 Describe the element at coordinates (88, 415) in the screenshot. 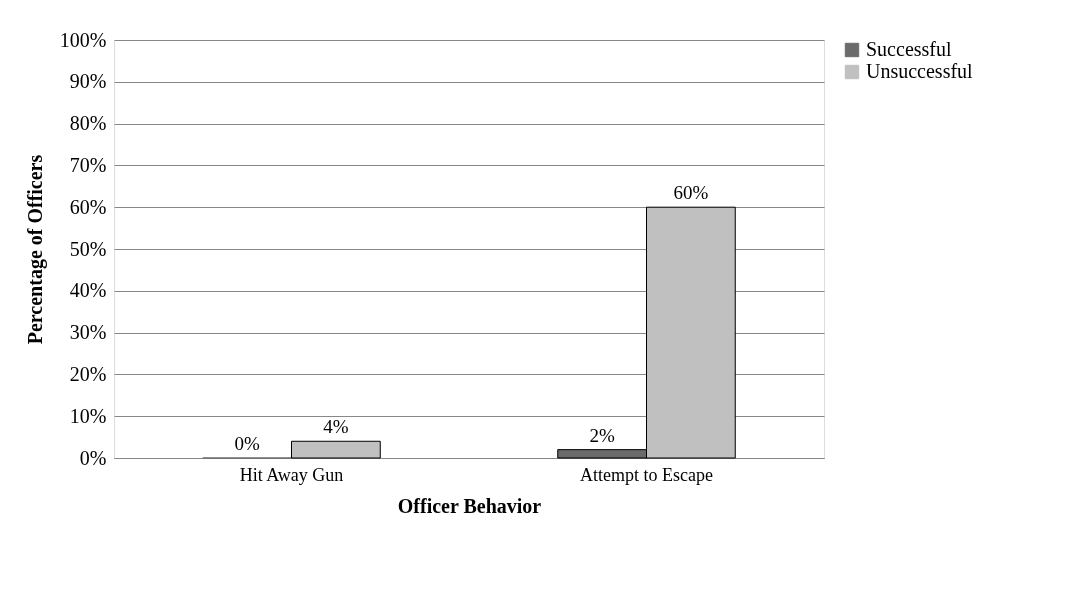

I see `y-tick-label: 10%` at that location.